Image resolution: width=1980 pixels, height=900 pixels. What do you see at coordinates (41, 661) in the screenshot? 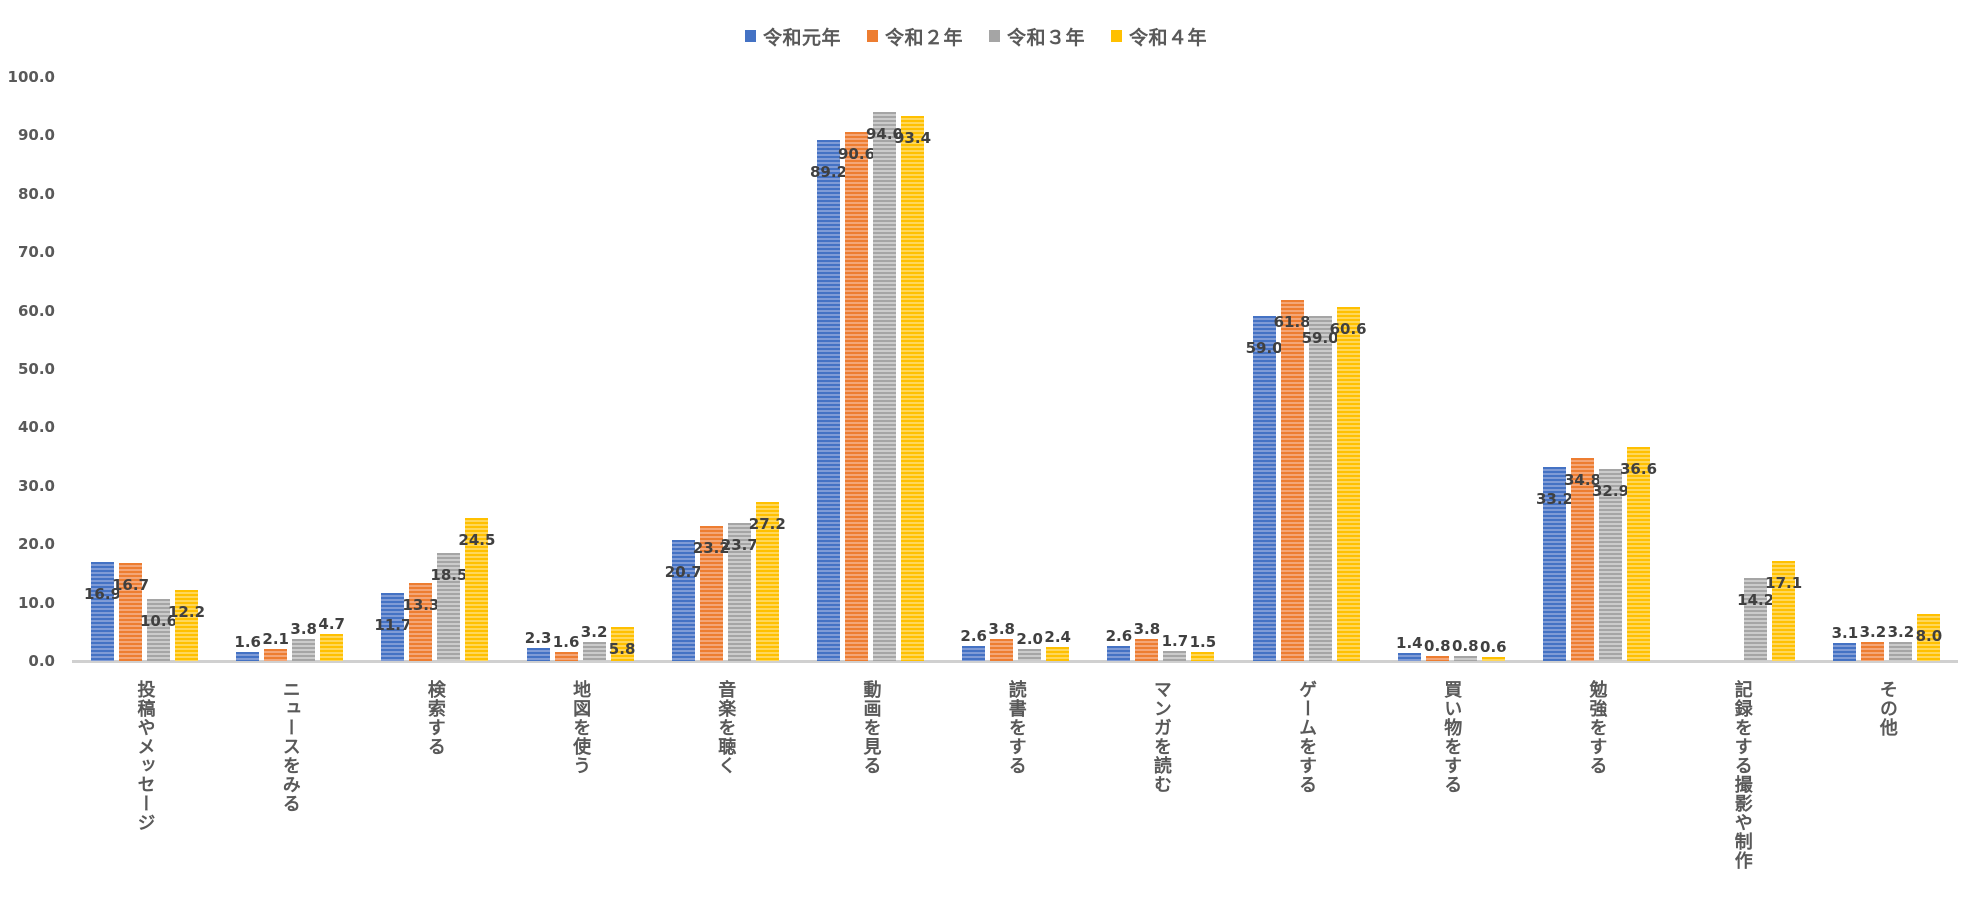
I see `y-tick-label: 0.0` at bounding box center [41, 661].